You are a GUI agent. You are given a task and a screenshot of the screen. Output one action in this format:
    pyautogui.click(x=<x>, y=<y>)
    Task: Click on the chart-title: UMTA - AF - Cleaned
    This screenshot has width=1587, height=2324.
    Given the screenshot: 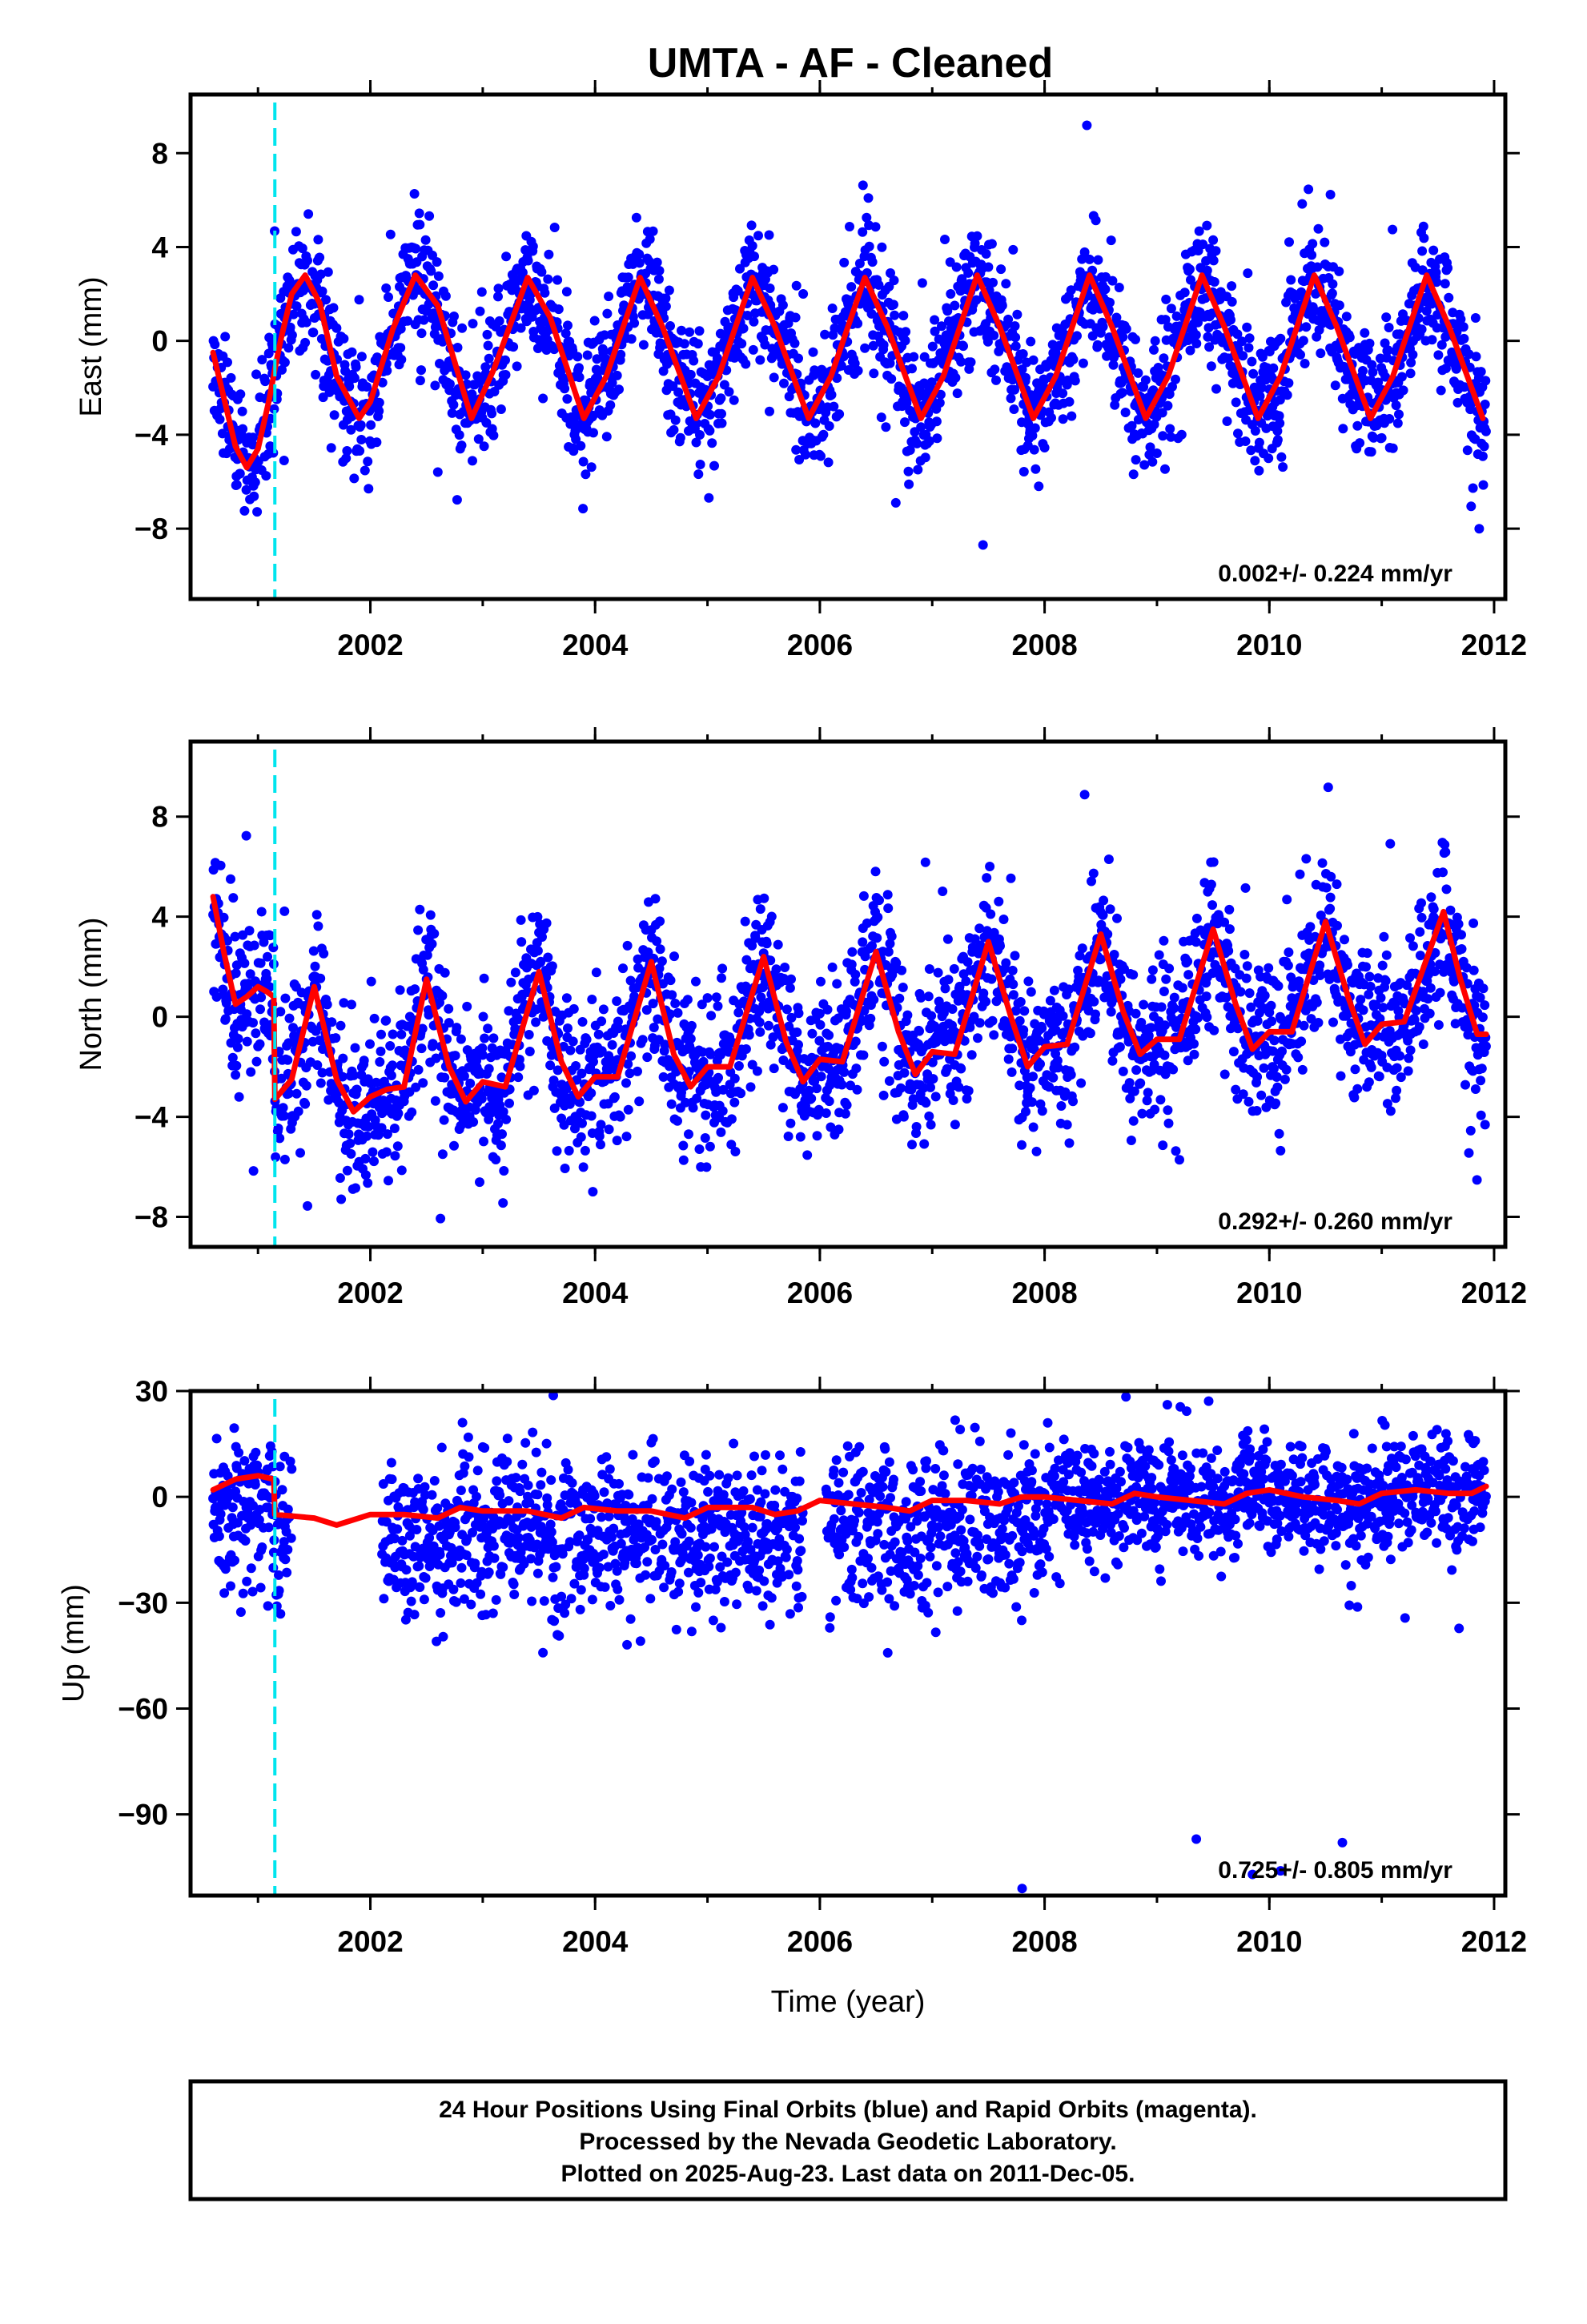 What is the action you would take?
    pyautogui.click(x=851, y=63)
    